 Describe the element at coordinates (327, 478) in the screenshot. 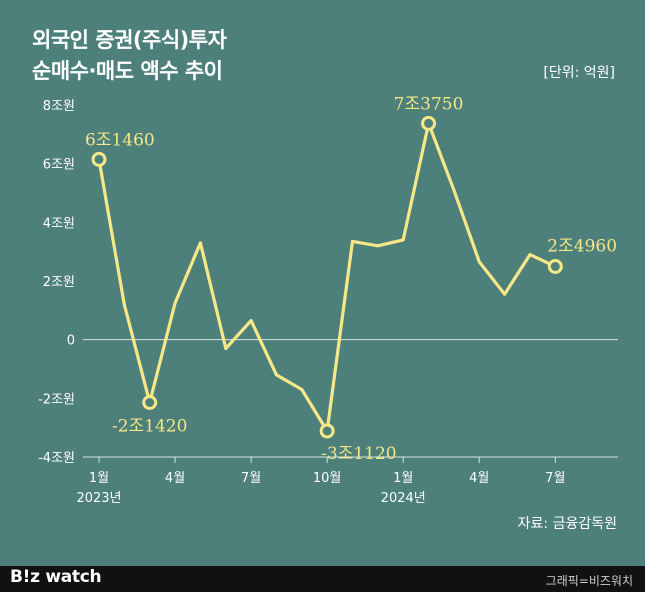

I see `x-tick-label: 10월` at that location.